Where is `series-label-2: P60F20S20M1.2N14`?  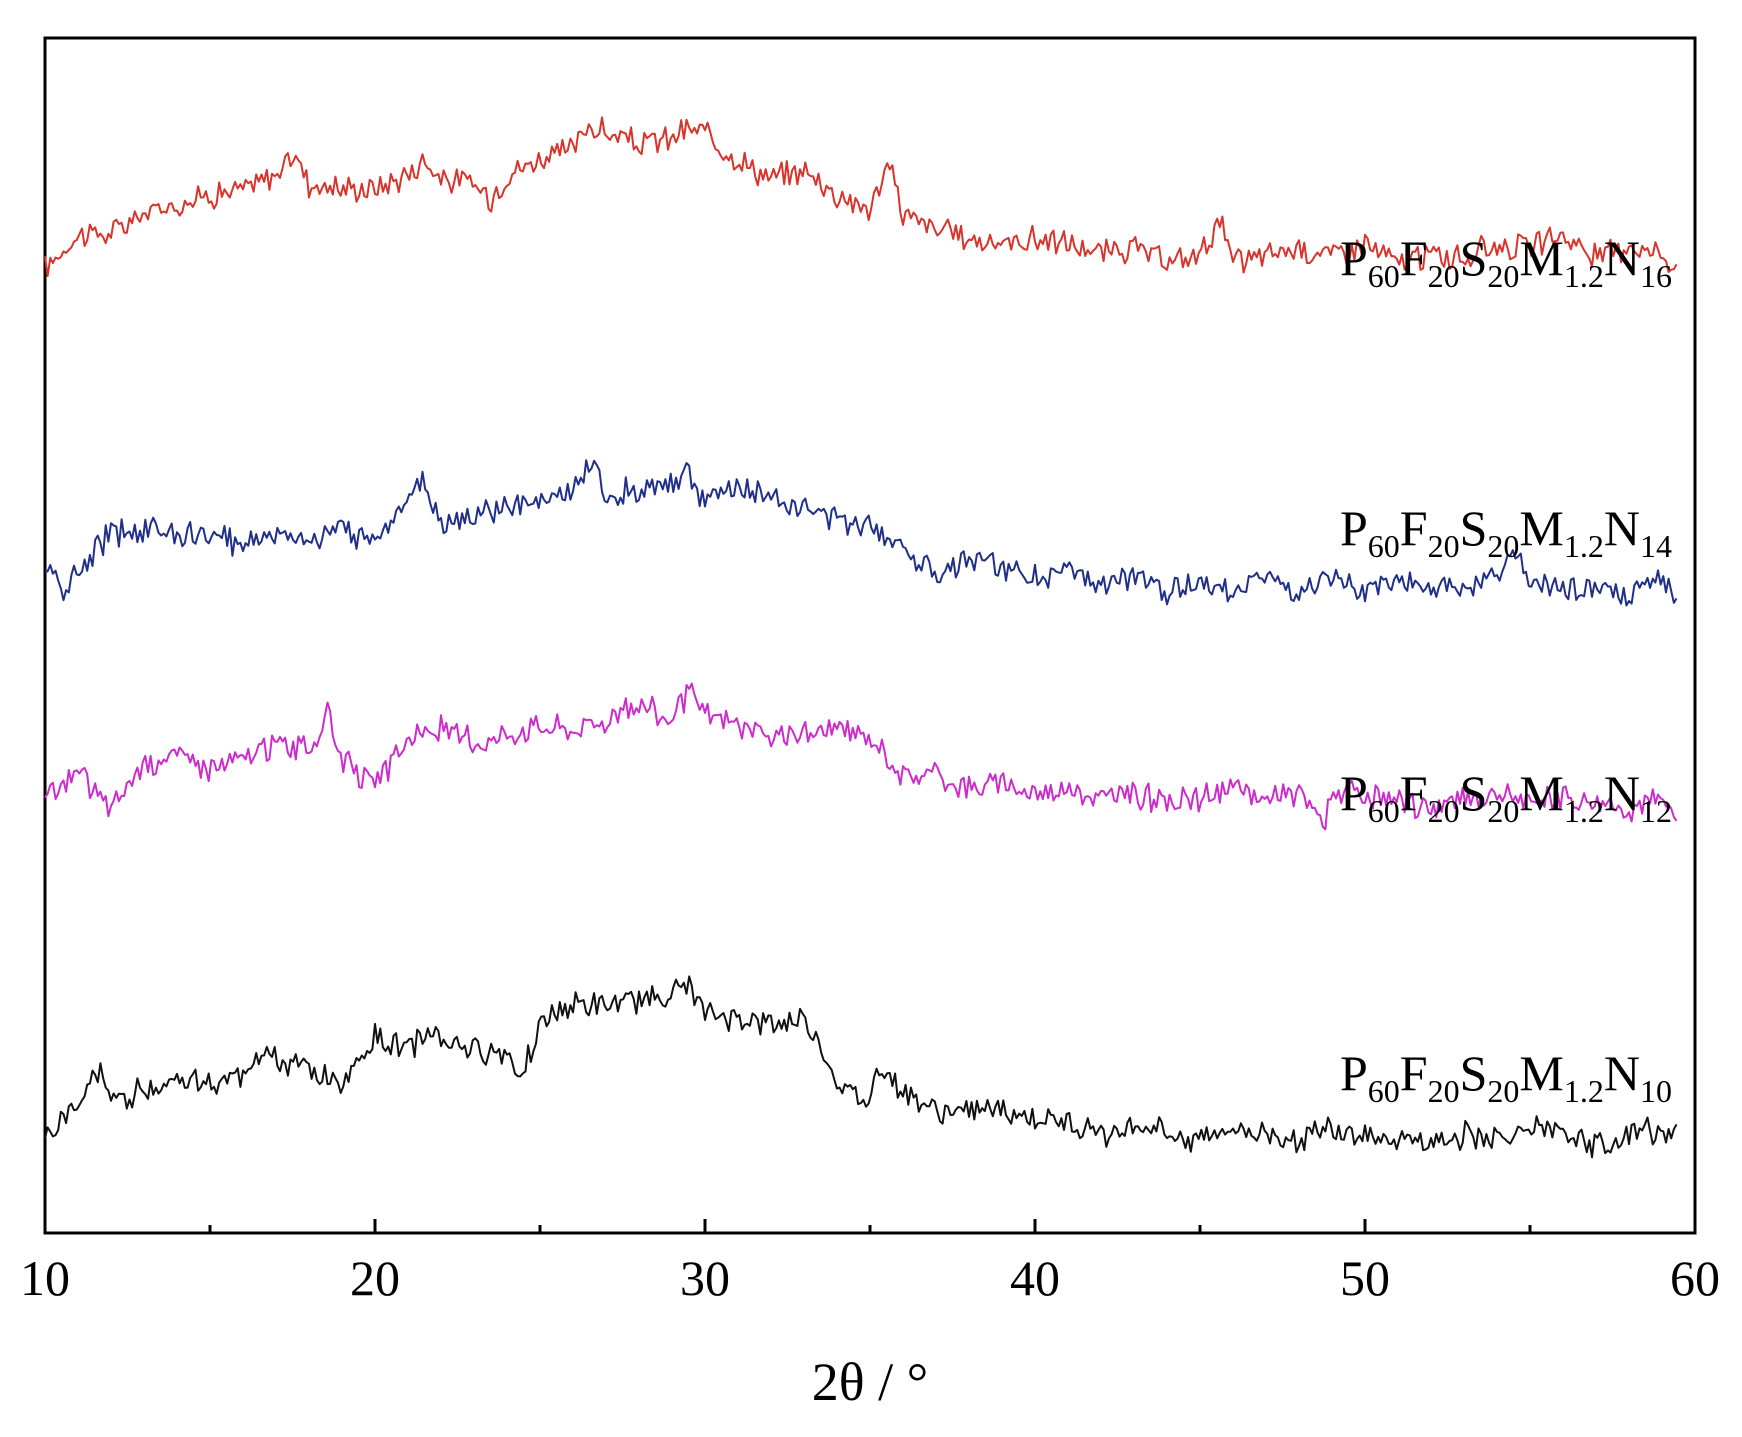 series-label-2: P60F20S20M1.2N14 is located at coordinates (1506, 532).